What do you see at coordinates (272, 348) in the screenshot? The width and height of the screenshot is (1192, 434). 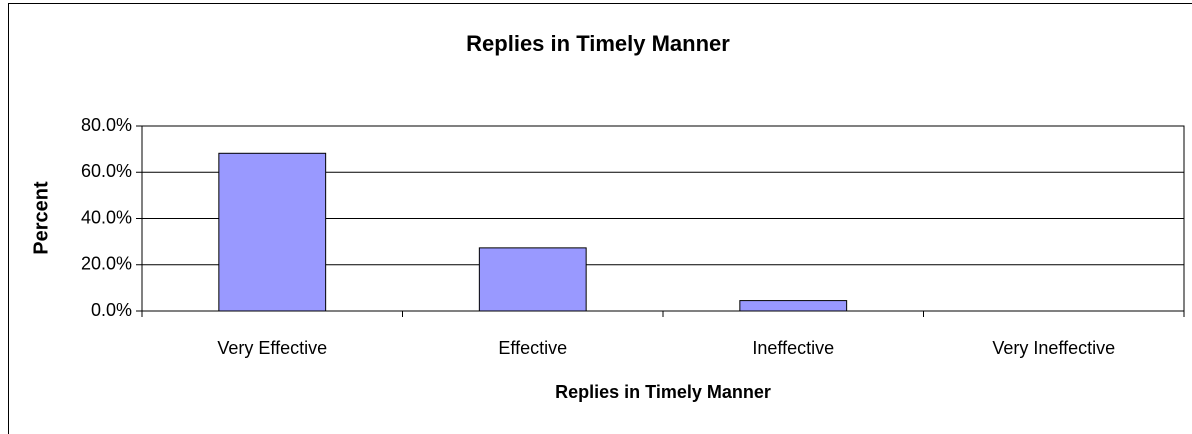 I see `x-tick-label: Very Effective` at bounding box center [272, 348].